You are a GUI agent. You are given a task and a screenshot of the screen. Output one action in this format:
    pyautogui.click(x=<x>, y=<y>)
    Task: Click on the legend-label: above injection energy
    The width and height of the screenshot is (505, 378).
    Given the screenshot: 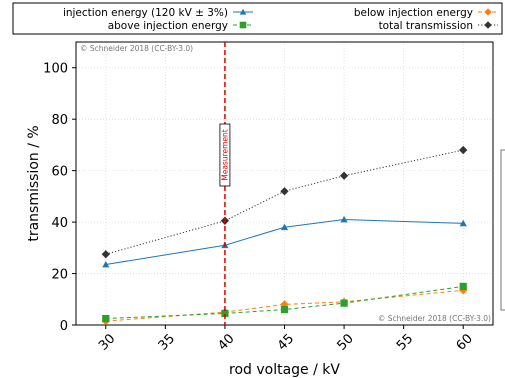 What is the action you would take?
    pyautogui.click(x=168, y=26)
    